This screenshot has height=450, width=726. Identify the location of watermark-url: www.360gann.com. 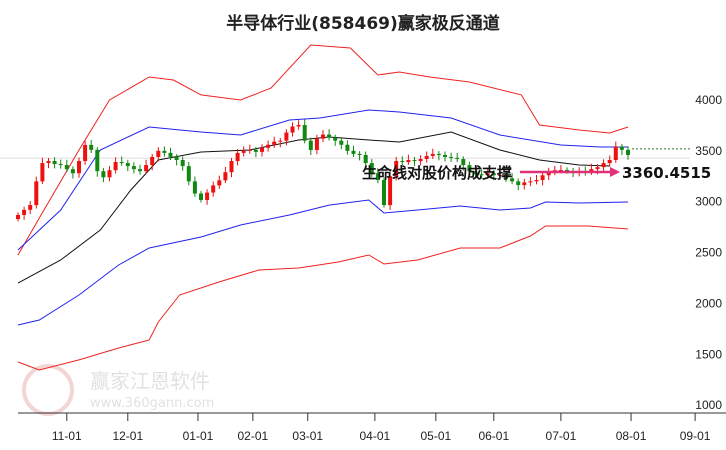
(152, 403).